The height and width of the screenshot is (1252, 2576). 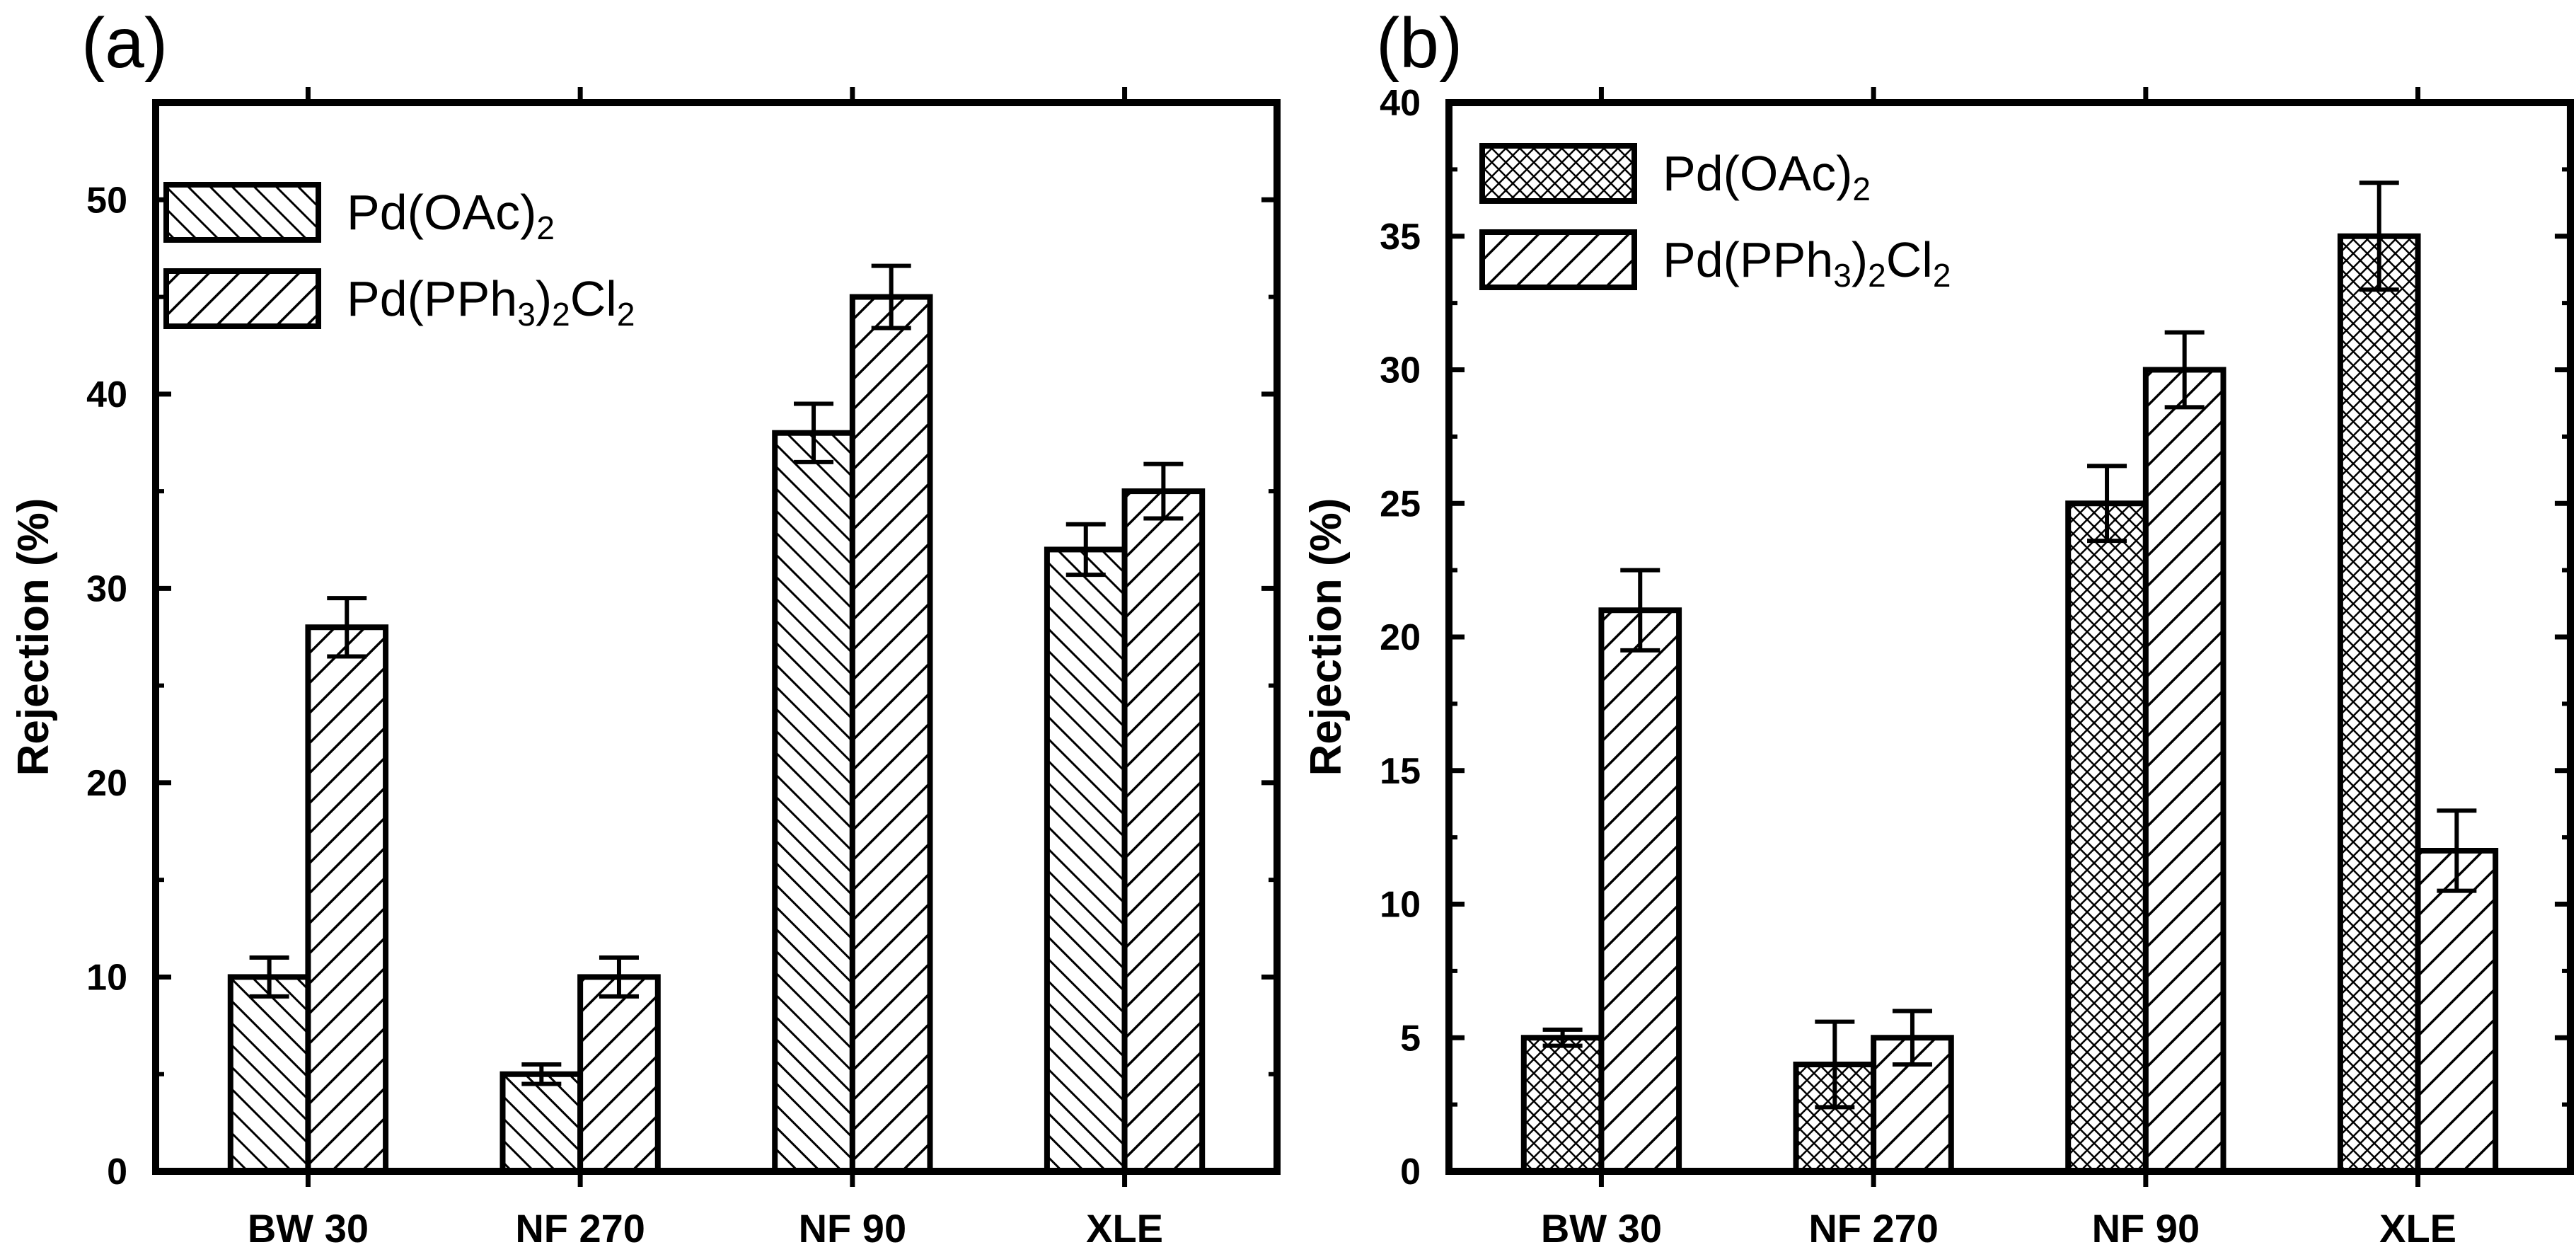 What do you see at coordinates (1410, 1038) in the screenshot?
I see `y-tick-label: 5` at bounding box center [1410, 1038].